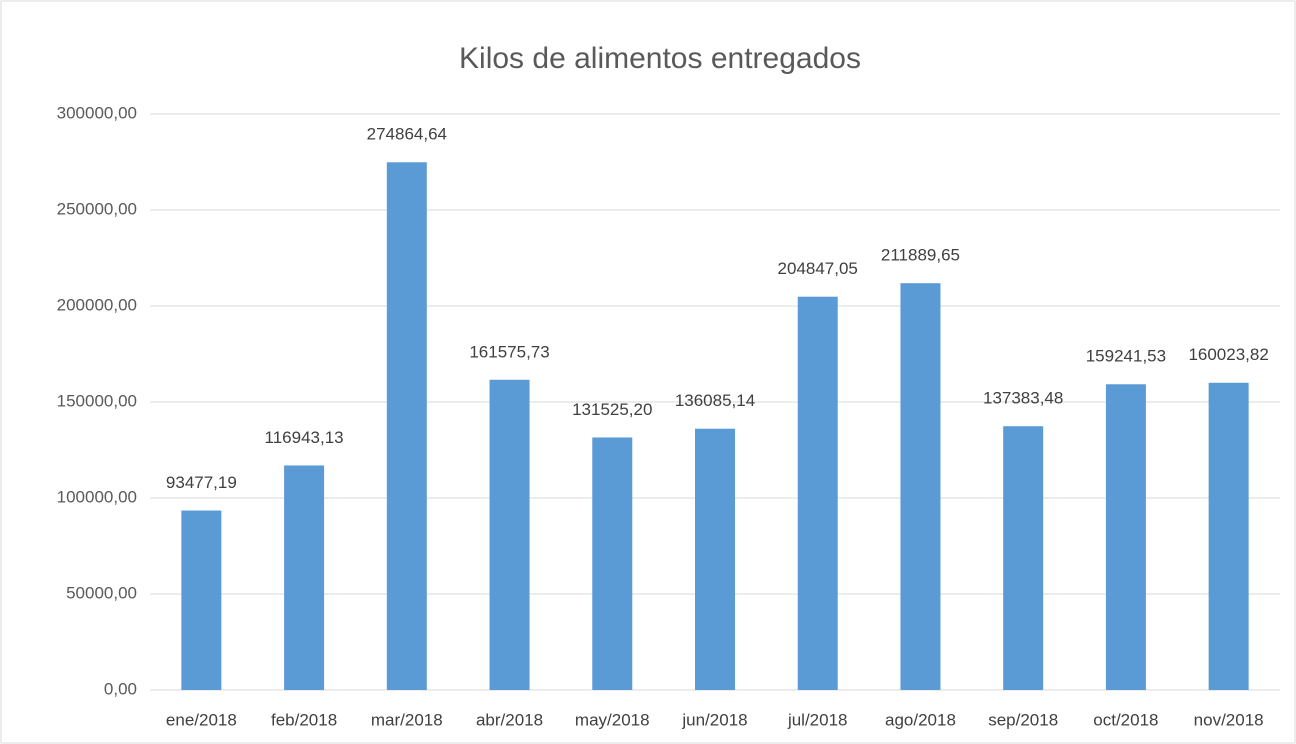  Describe the element at coordinates (97, 304) in the screenshot. I see `y-tick-label: 200000,00` at that location.